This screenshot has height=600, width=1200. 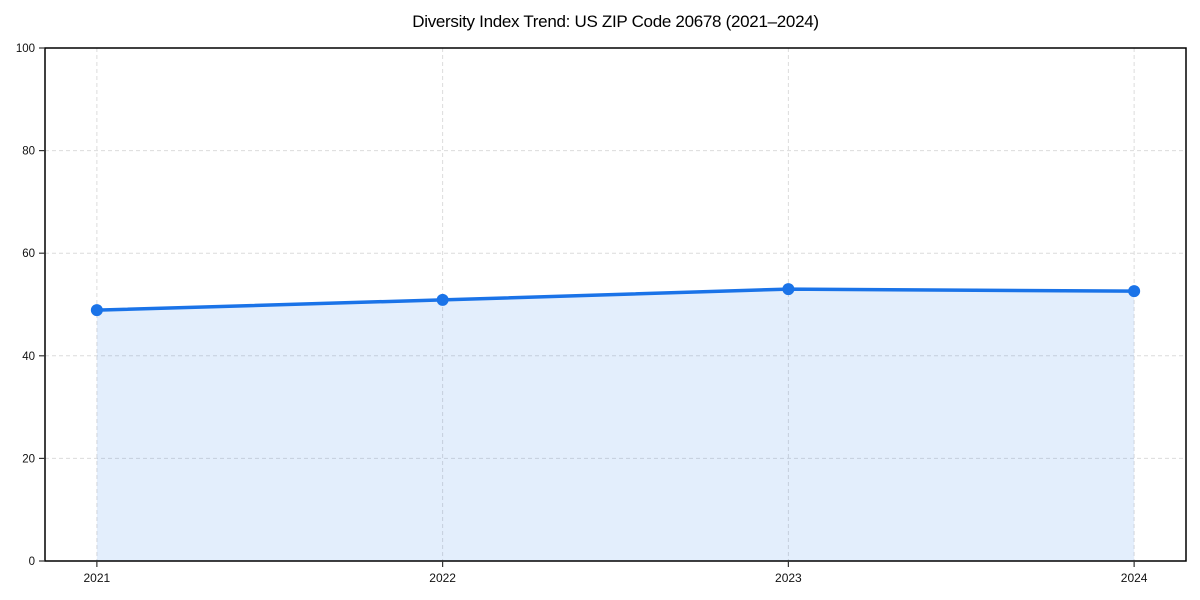 I want to click on y-axis-tick-label: 0, so click(x=32, y=562).